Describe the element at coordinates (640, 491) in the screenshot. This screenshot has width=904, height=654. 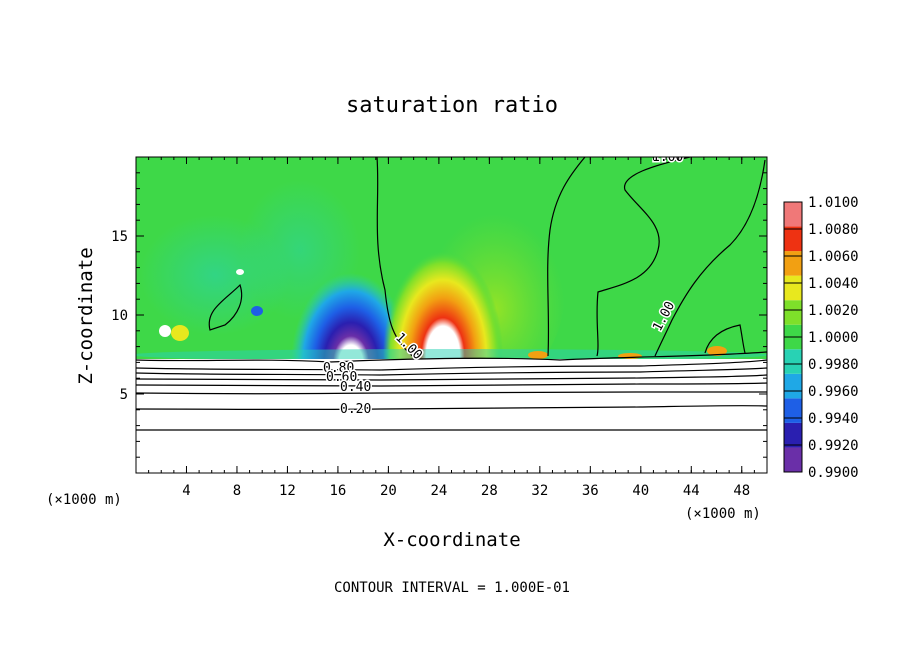
I see `x-tick-label: 40` at that location.